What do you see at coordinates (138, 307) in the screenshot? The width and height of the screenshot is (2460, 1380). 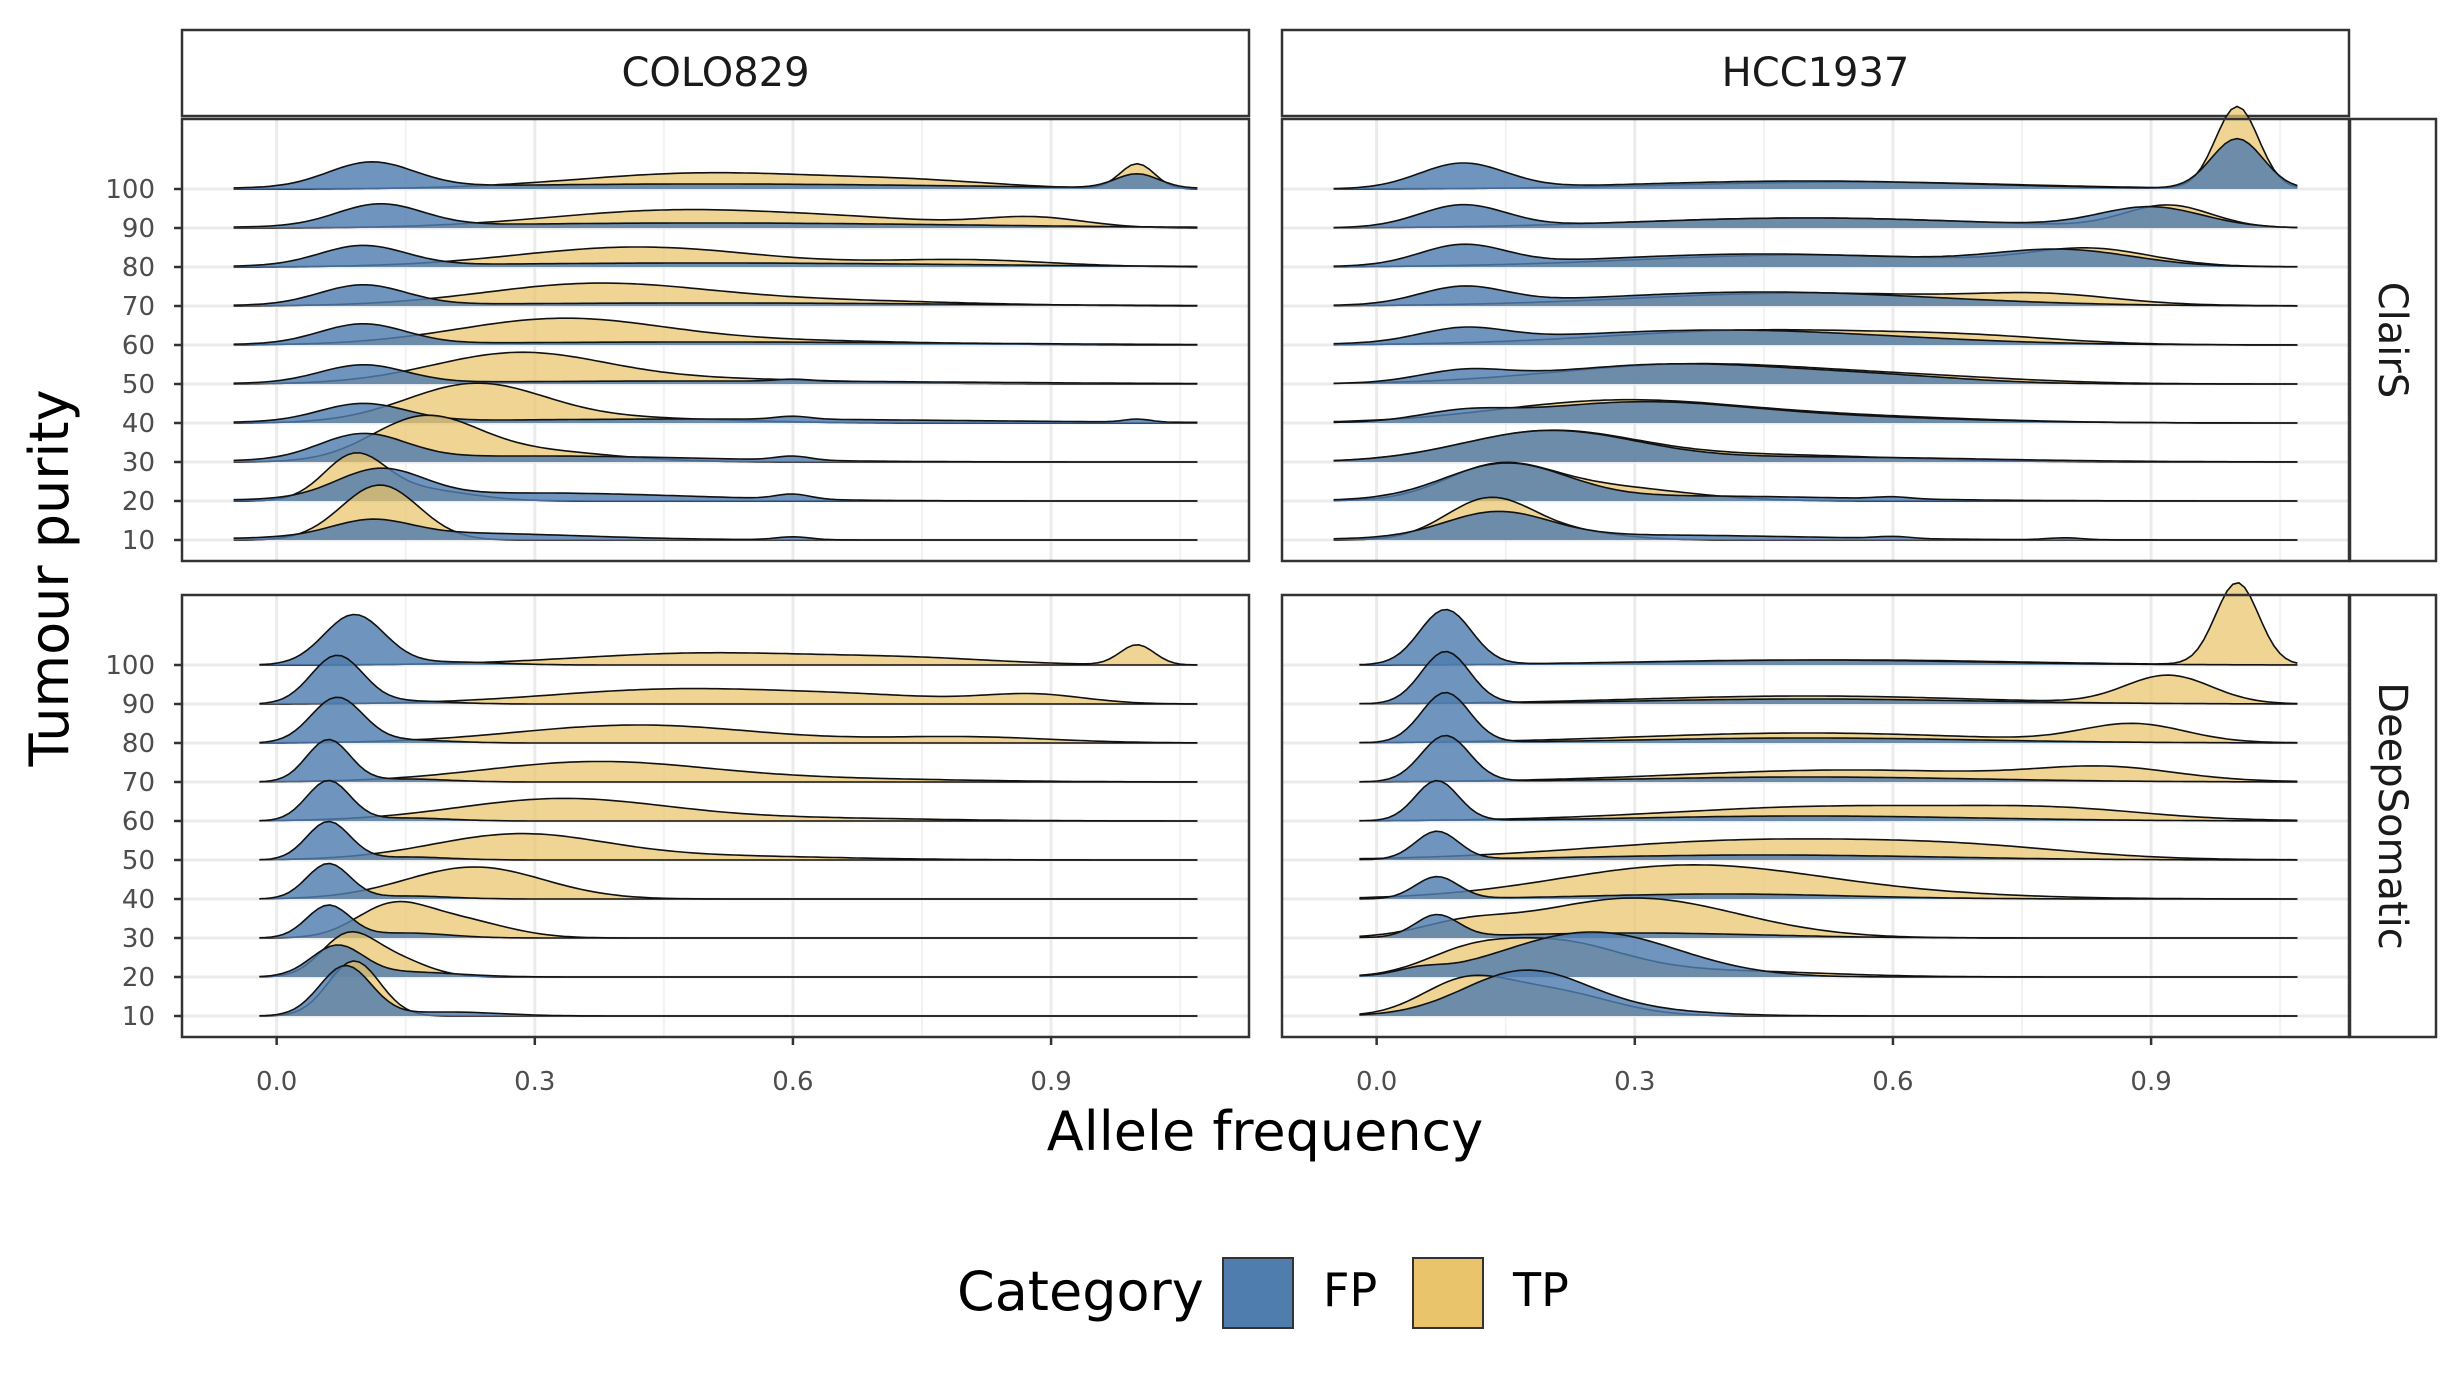 I see `y-tick-label-clairs-70: 70` at bounding box center [138, 307].